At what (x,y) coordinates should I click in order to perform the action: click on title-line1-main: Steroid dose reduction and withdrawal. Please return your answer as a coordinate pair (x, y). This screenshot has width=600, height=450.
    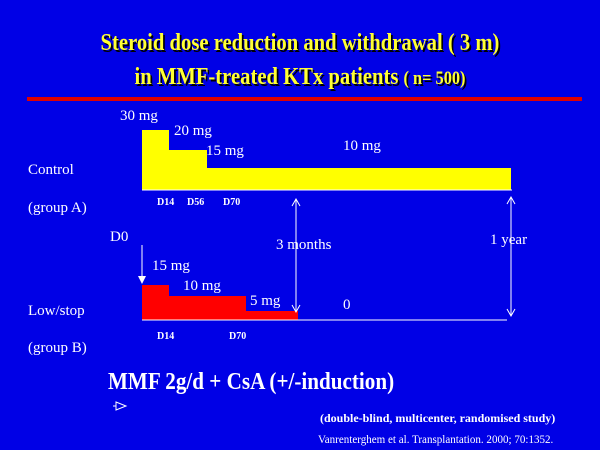
    Looking at the image, I should click on (274, 43).